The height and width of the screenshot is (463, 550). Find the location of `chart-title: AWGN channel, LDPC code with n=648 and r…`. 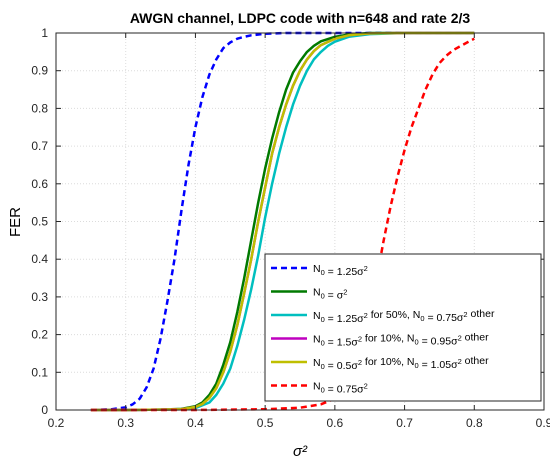

chart-title: AWGN channel, LDPC code with n=648 and r… is located at coordinates (300, 18).